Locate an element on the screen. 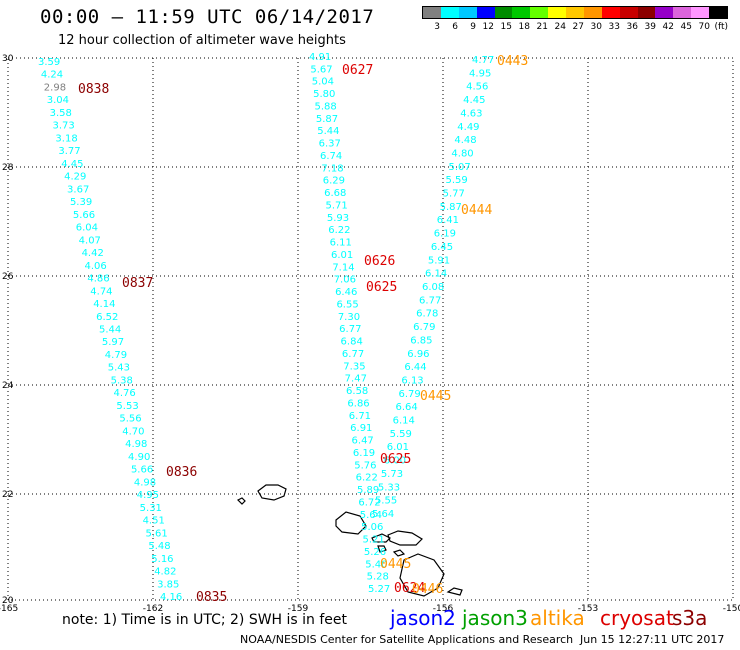 Image resolution: width=740 pixels, height=650 pixels. wave-height-value: 4.79 is located at coordinates (116, 355).